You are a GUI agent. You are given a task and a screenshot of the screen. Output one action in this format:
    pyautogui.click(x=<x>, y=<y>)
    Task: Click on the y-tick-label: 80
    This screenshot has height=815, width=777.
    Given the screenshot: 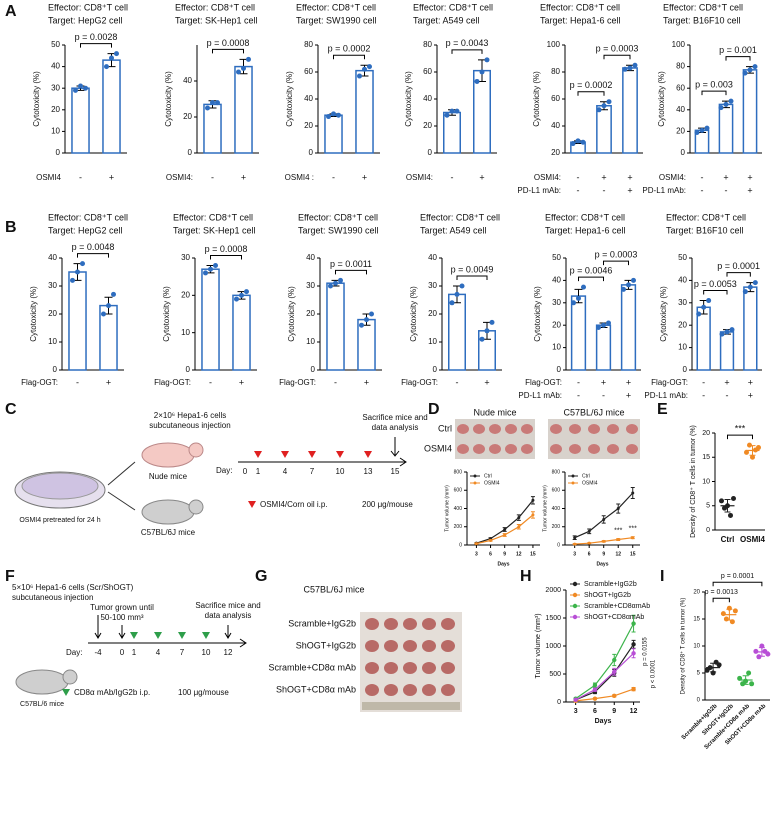 What is the action you would take?
    pyautogui.click(x=555, y=71)
    